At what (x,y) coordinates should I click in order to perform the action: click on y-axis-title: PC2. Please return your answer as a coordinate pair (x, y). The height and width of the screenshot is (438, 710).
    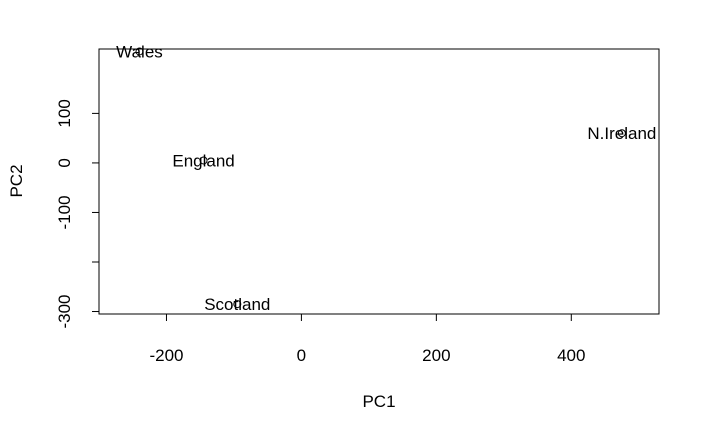
    Looking at the image, I should click on (16, 180).